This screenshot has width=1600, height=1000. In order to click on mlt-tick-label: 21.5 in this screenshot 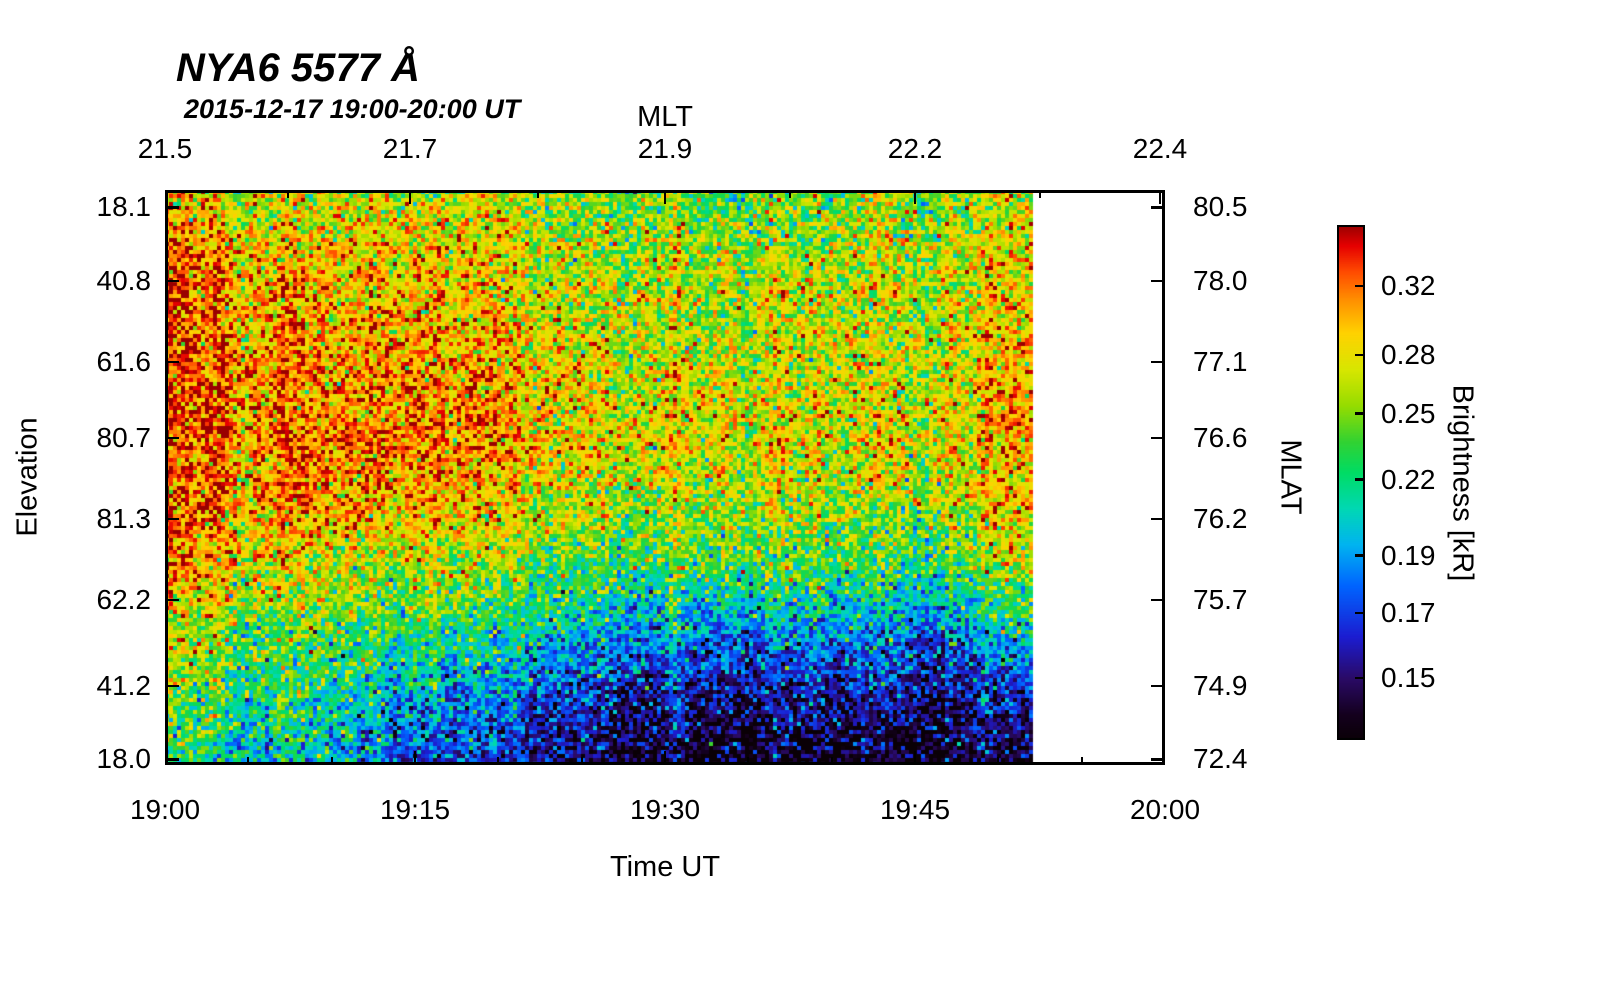, I will do `click(165, 148)`.